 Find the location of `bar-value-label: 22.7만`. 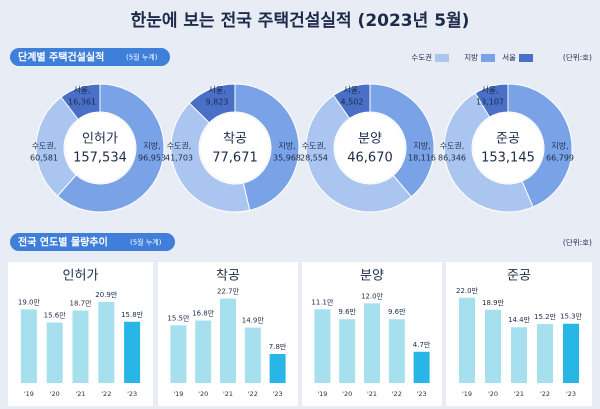

bar-value-label: 22.7만 is located at coordinates (228, 291).